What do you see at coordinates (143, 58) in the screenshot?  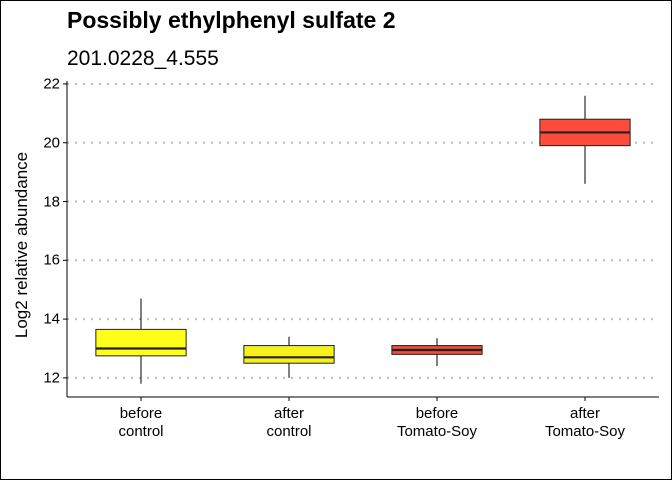 I see `chart-subtitle: 201.0228_4.555` at bounding box center [143, 58].